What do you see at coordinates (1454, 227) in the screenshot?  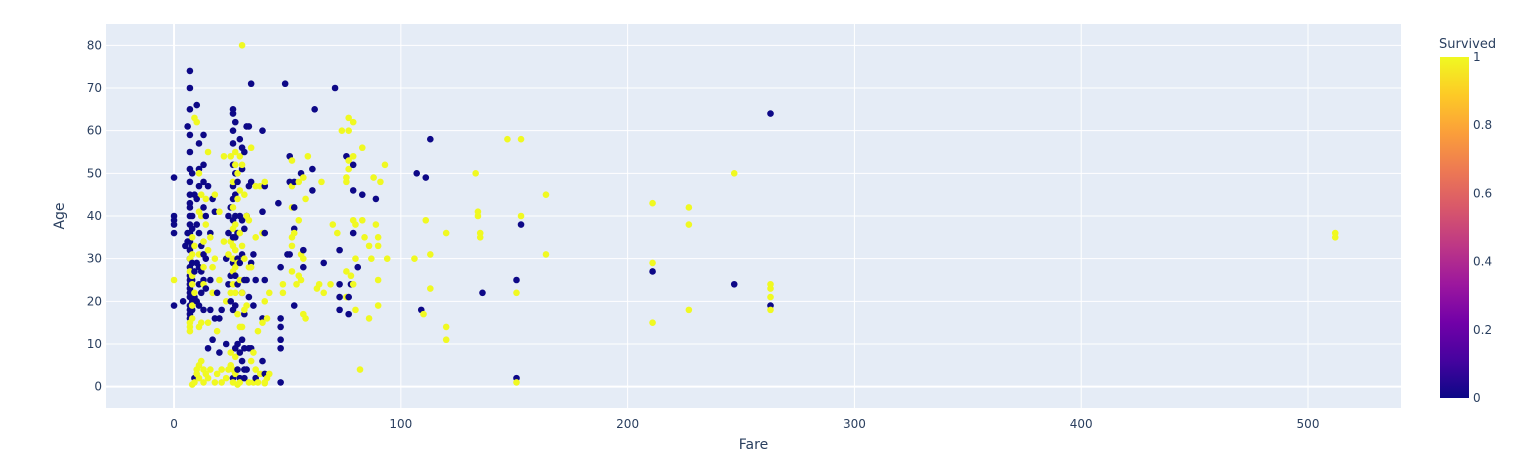 I see `colorbar` at bounding box center [1454, 227].